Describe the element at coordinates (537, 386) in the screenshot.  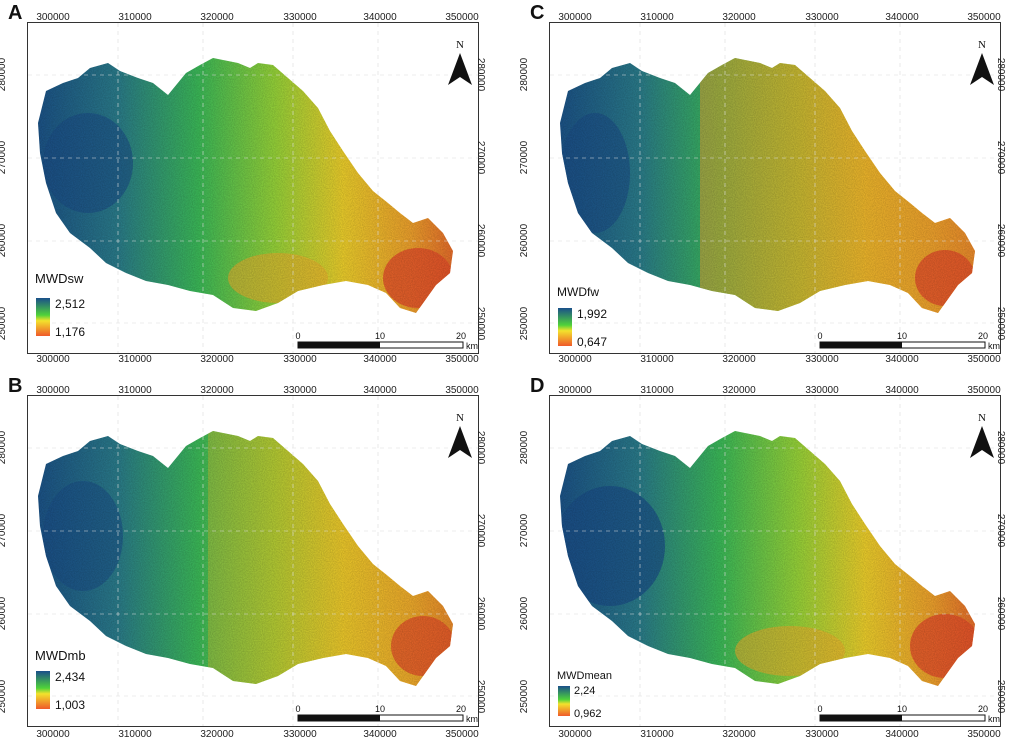
I see `panel-letter: D` at that location.